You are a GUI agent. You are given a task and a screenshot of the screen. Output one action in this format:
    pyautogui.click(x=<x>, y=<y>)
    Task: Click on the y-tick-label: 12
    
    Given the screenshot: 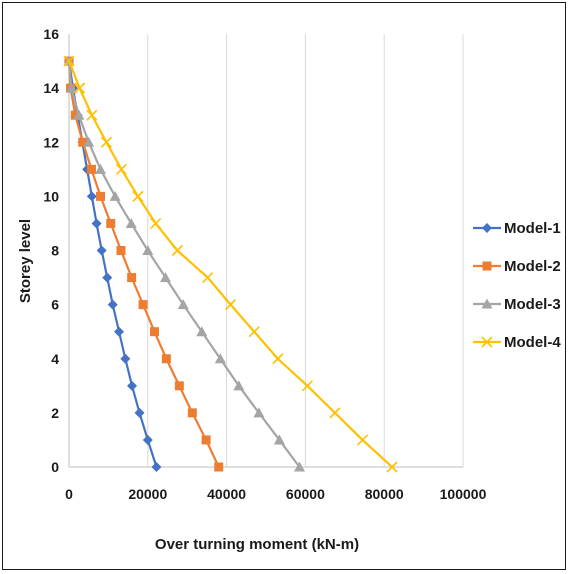 What is the action you would take?
    pyautogui.click(x=51, y=142)
    